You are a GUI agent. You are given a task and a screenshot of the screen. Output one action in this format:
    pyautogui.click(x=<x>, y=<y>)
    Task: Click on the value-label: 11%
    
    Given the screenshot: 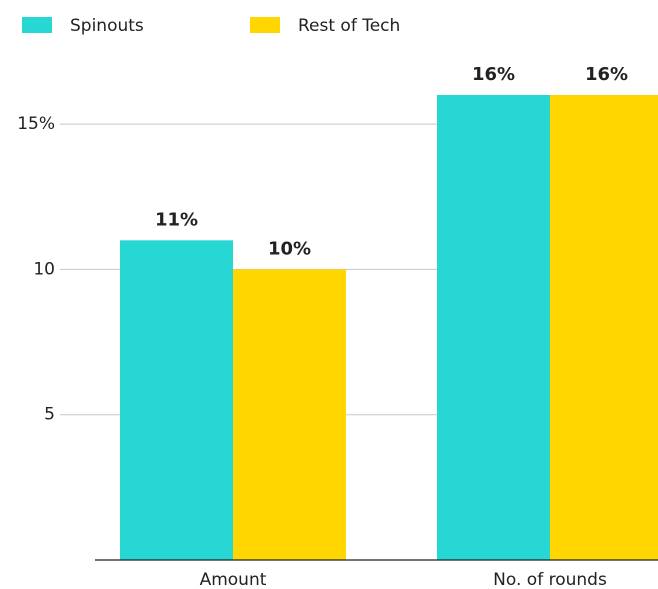 What is the action you would take?
    pyautogui.click(x=176, y=219)
    